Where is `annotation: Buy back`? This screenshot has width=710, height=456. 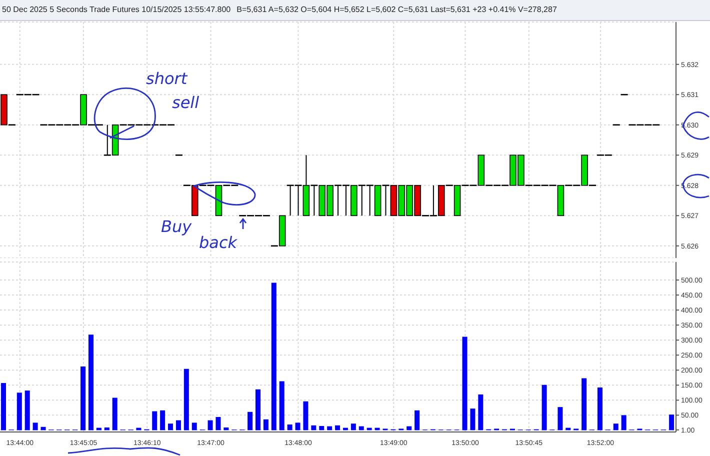 annotation: Buy back is located at coordinates (199, 234).